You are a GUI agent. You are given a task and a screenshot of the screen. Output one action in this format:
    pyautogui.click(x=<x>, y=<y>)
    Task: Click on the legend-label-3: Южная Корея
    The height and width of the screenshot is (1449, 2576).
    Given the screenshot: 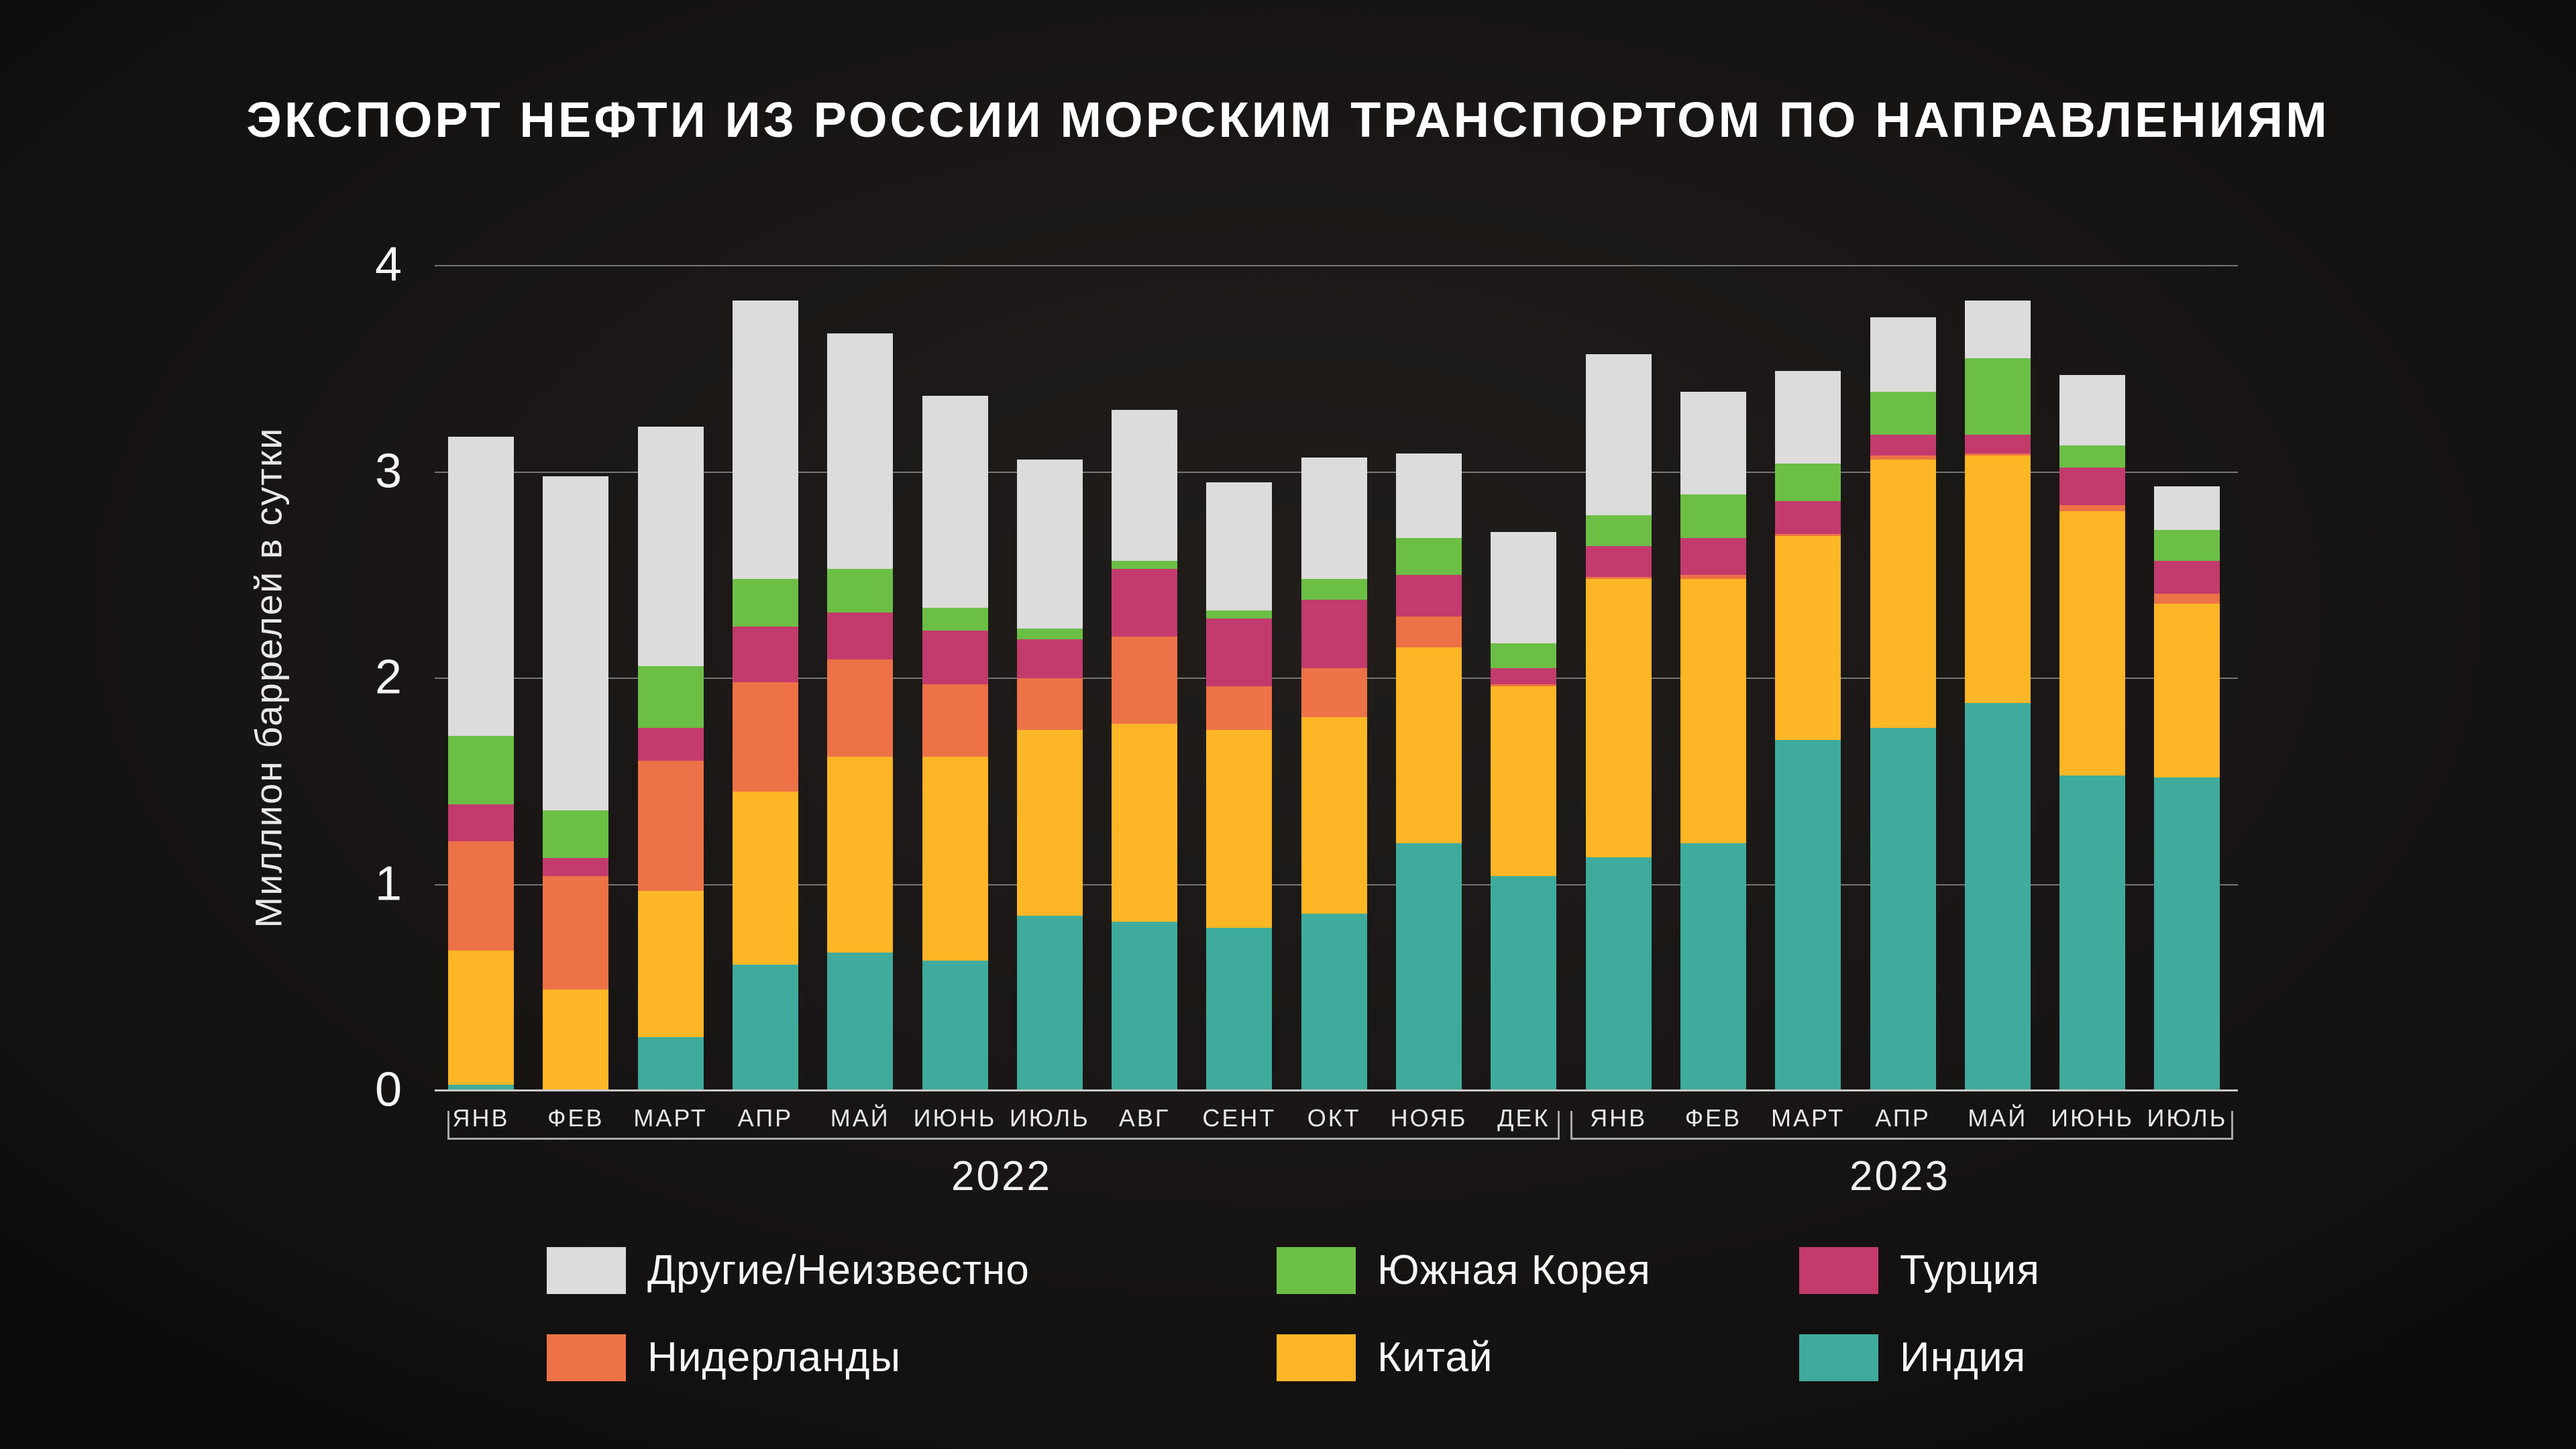 What is the action you would take?
    pyautogui.click(x=1514, y=1270)
    